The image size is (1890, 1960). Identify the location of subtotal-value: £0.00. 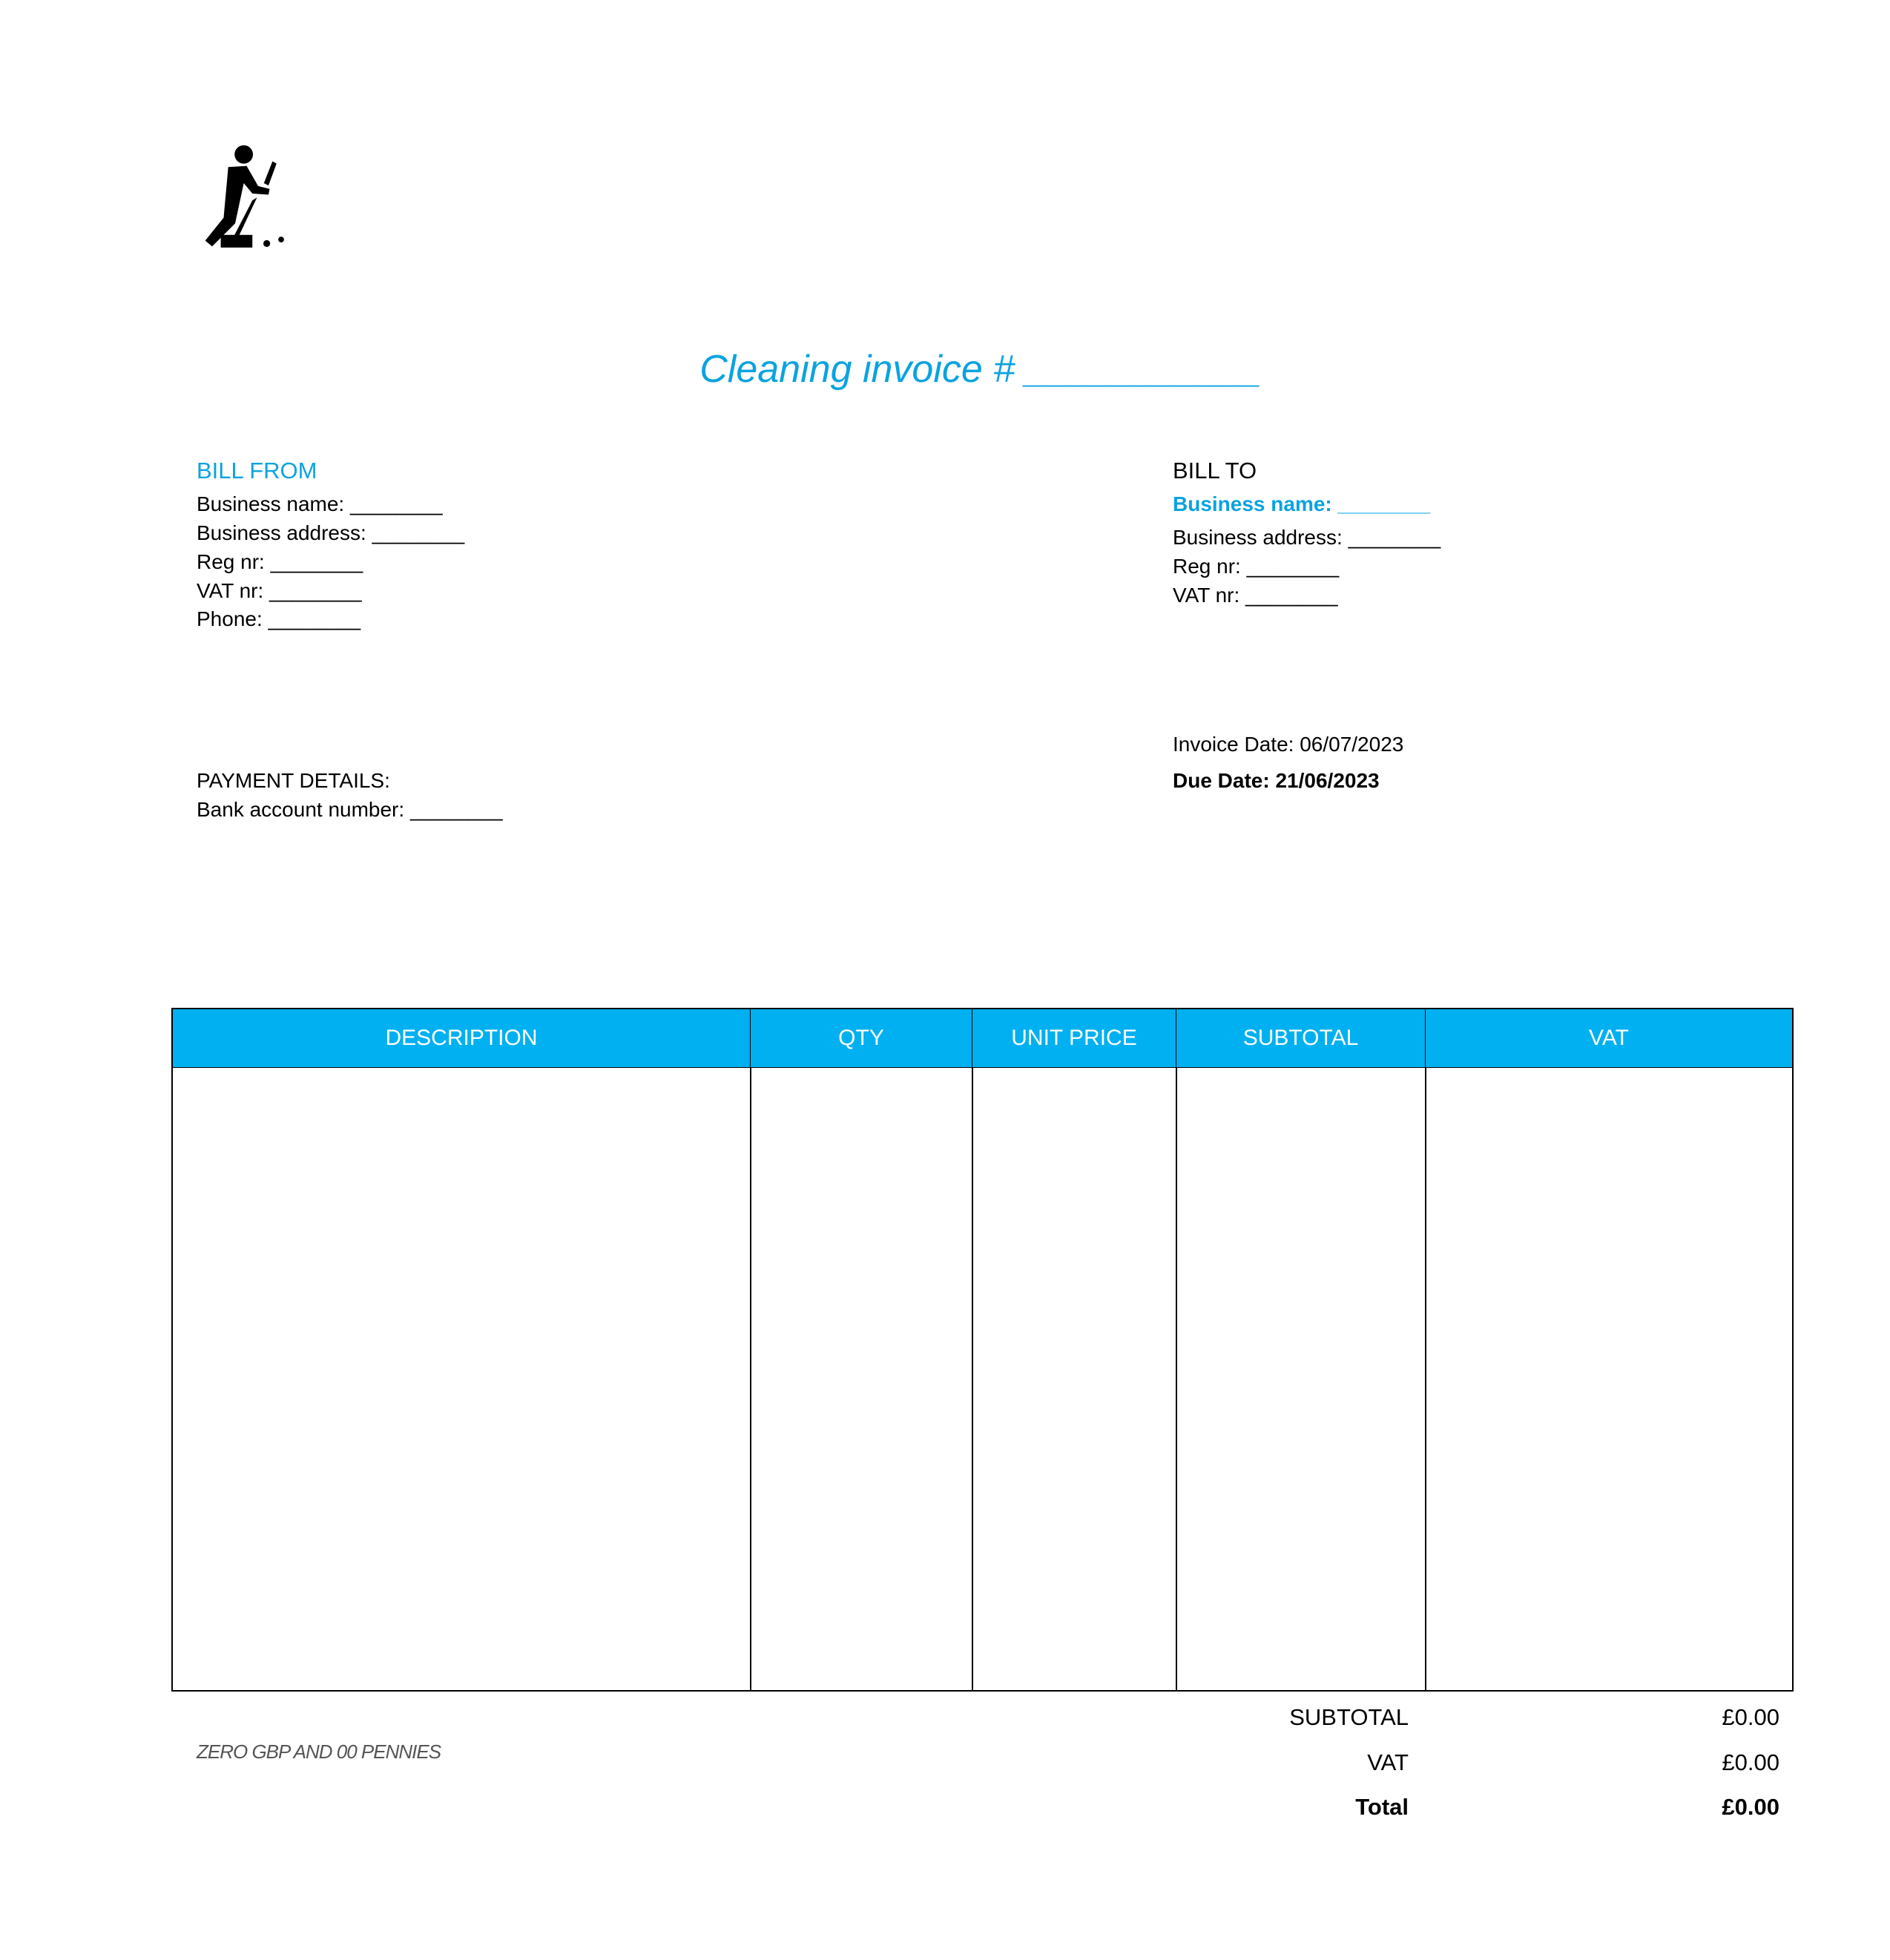
(1751, 1717).